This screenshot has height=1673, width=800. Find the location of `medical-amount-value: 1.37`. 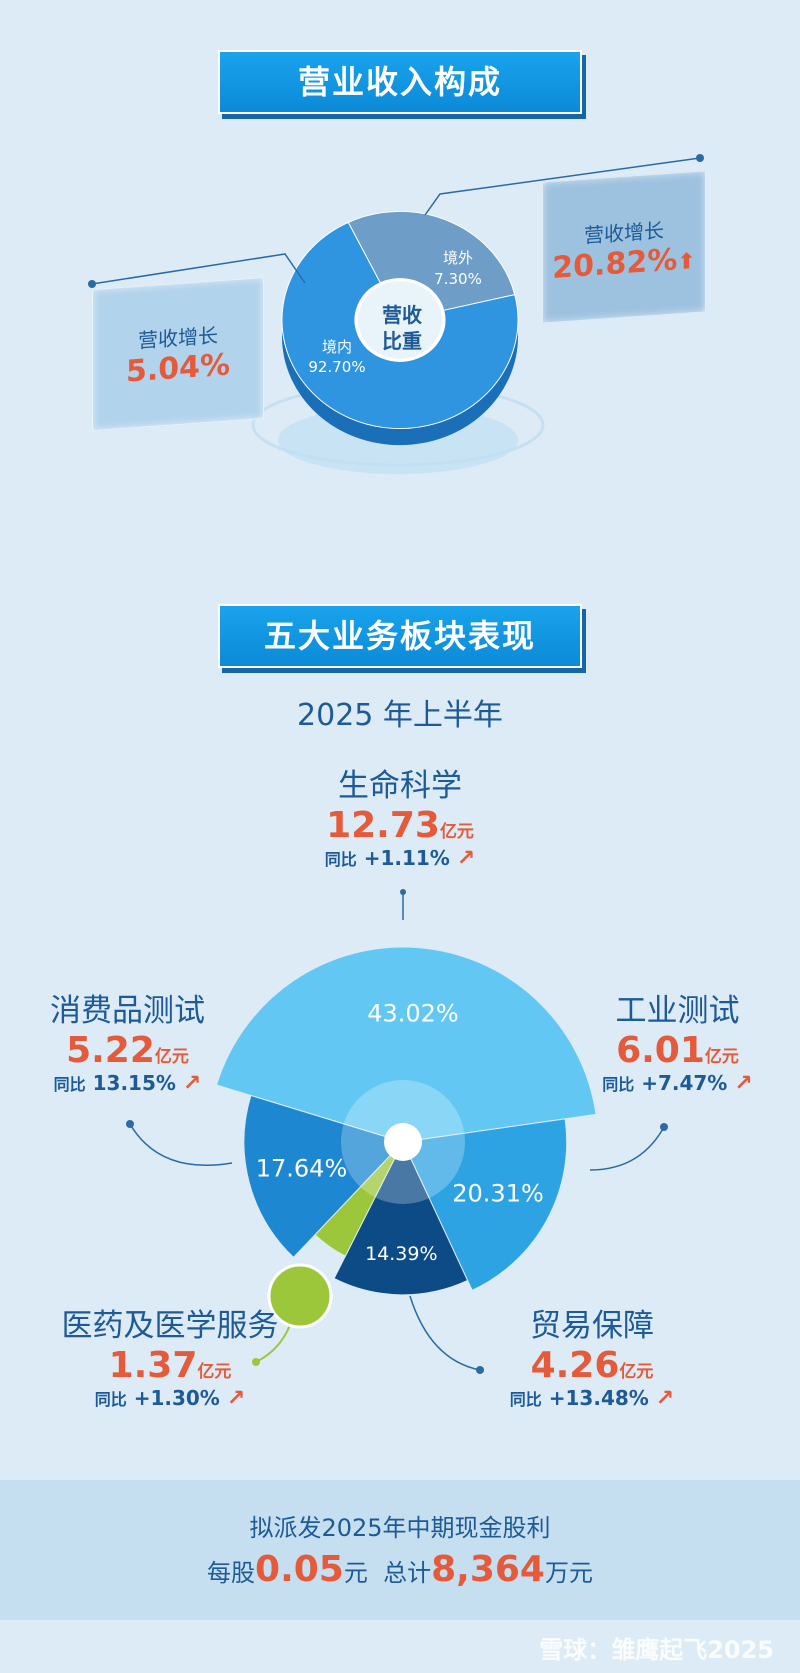

medical-amount-value: 1.37 is located at coordinates (153, 1365).